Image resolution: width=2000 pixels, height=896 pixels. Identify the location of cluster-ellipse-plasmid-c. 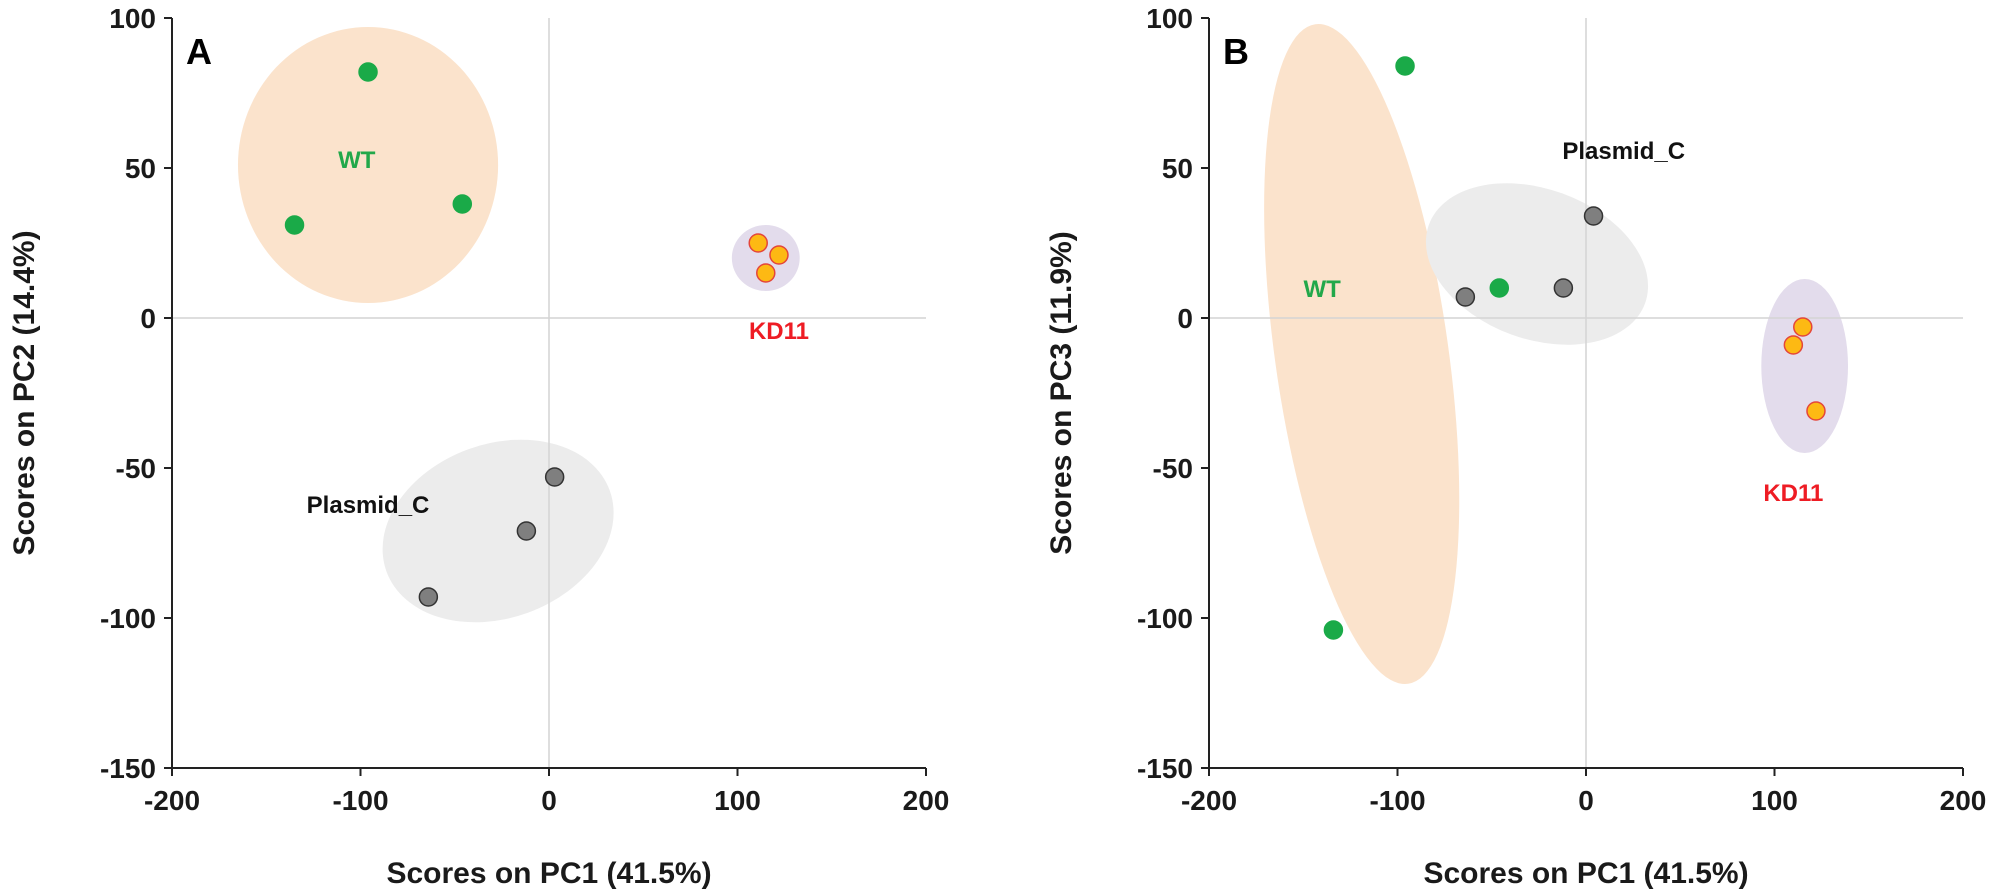
(498, 531).